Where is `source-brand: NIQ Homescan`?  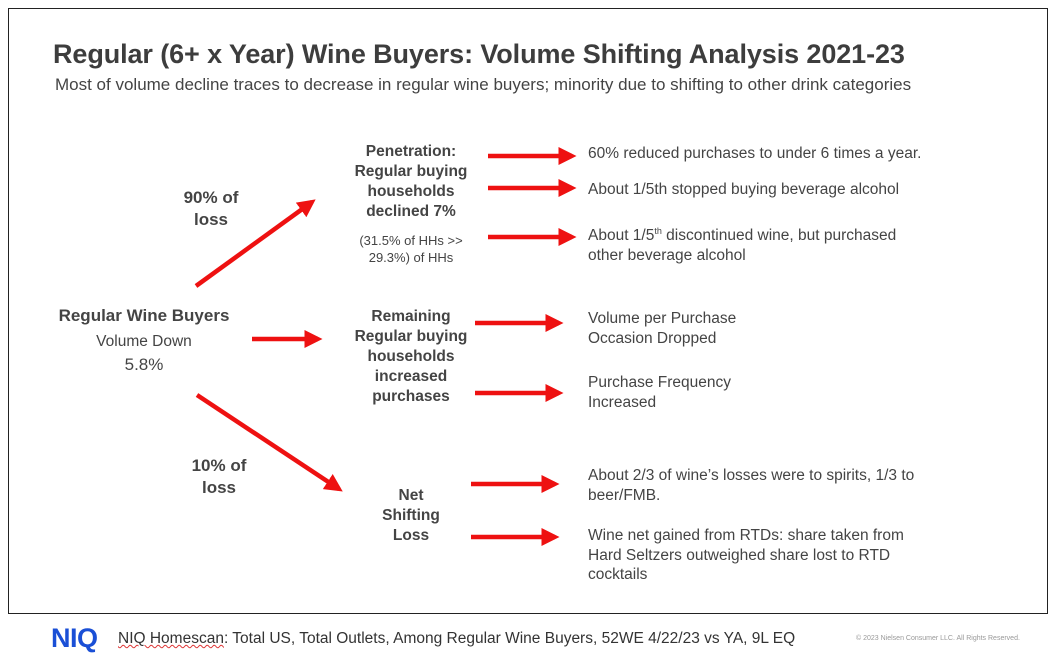 source-brand: NIQ Homescan is located at coordinates (171, 638).